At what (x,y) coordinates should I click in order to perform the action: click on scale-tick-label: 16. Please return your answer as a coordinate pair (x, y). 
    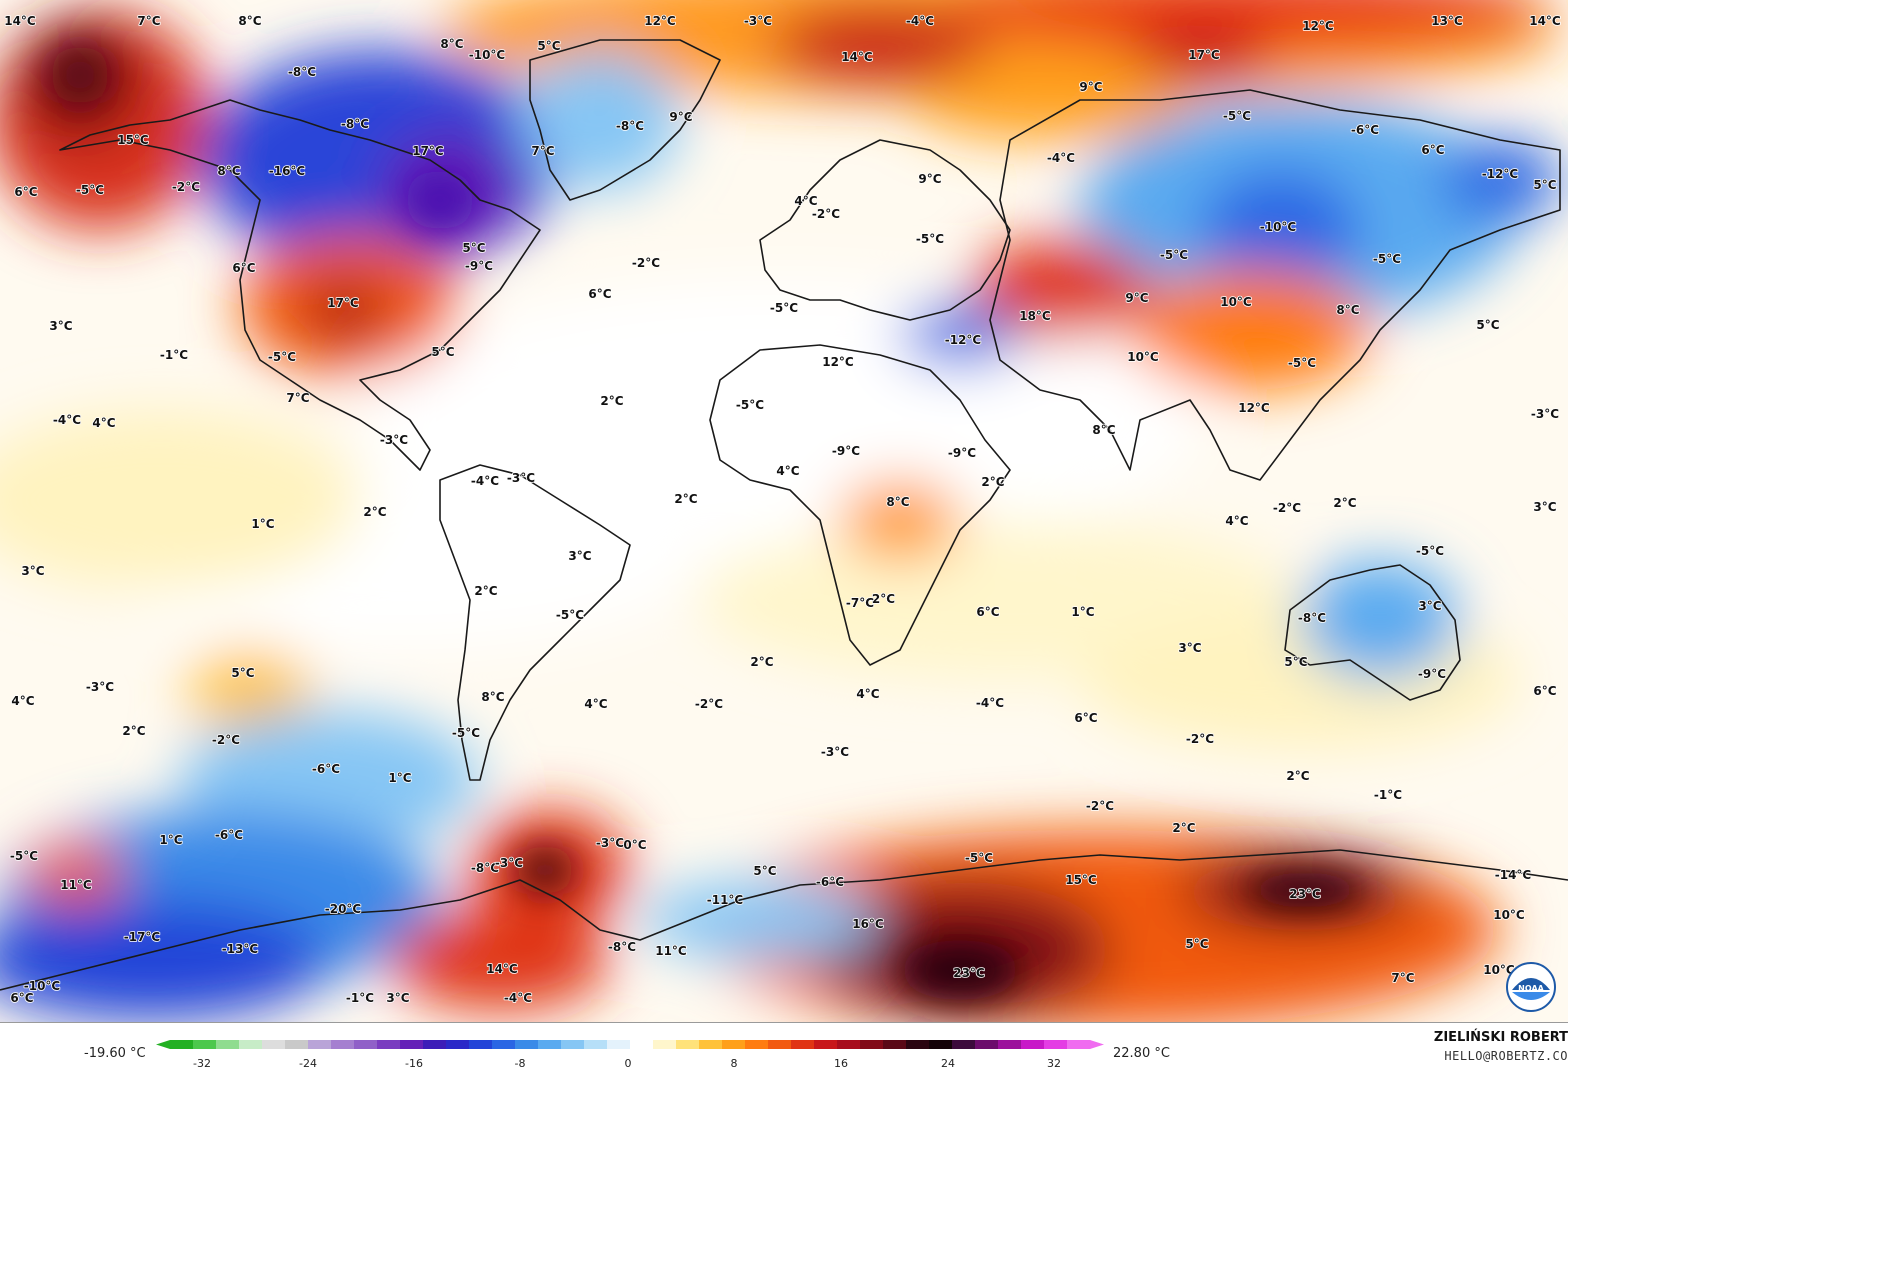
    Looking at the image, I should click on (841, 1063).